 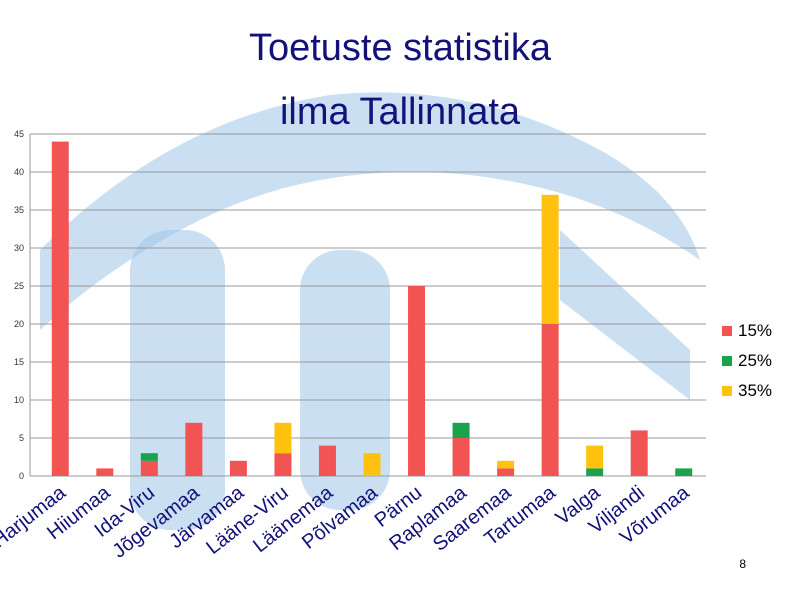 I want to click on legend-item-35: 35%, so click(x=747, y=391).